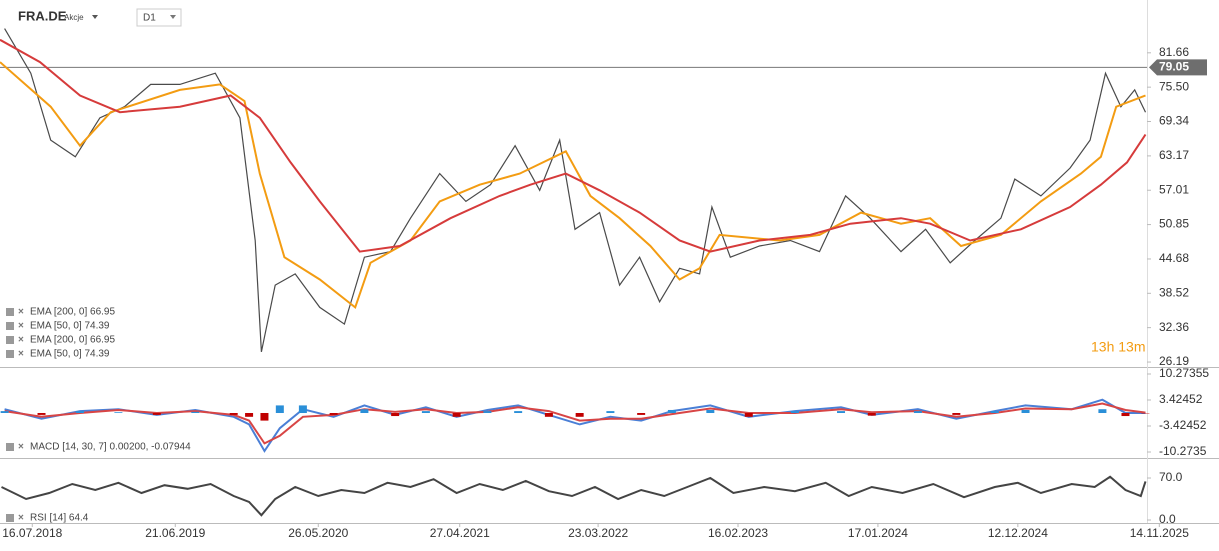 This screenshot has height=551, width=1219. Describe the element at coordinates (1174, 189) in the screenshot. I see `y-tick-label: 57.01` at that location.